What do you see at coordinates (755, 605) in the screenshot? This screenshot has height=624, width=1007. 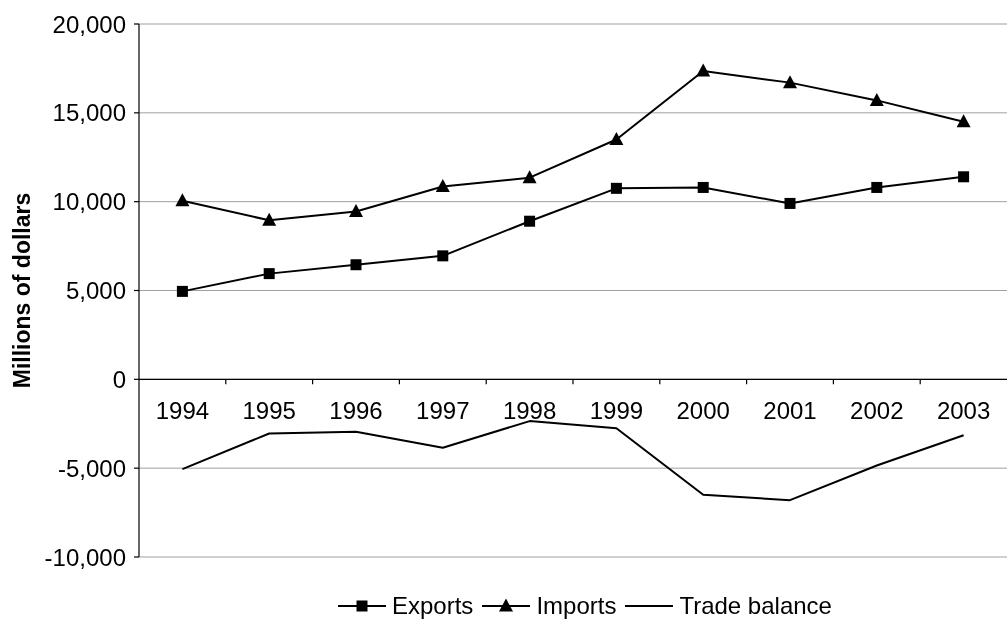 I see `legend-label: Trade balance` at bounding box center [755, 605].